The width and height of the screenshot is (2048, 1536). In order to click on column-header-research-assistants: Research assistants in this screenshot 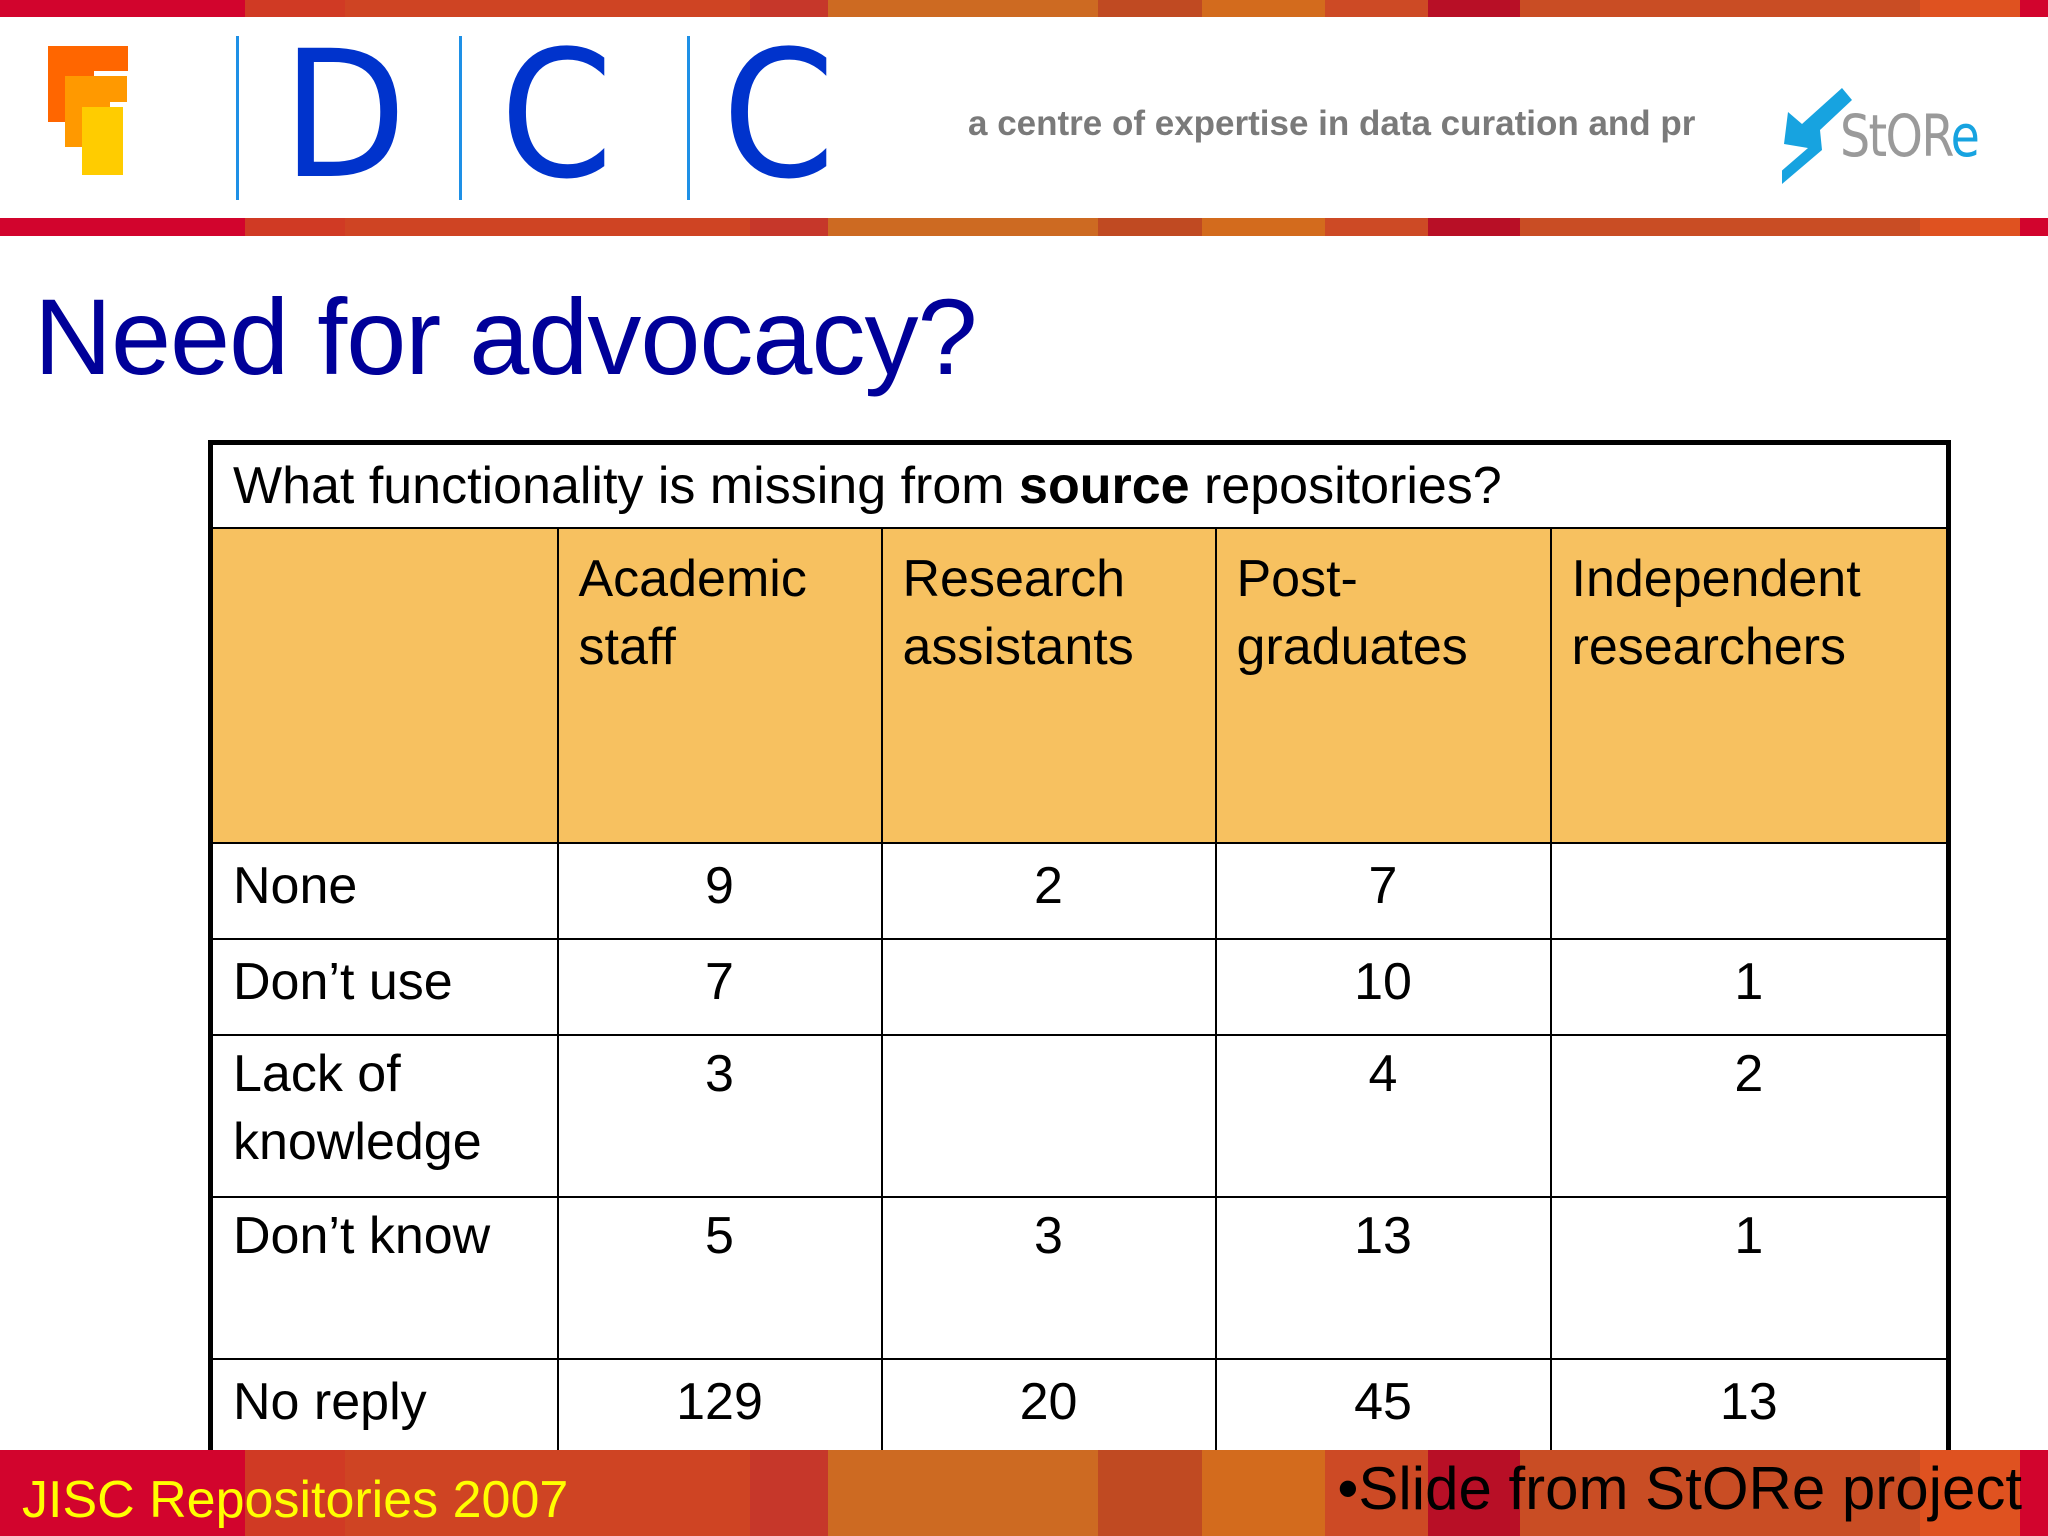, I will do `click(1048, 685)`.